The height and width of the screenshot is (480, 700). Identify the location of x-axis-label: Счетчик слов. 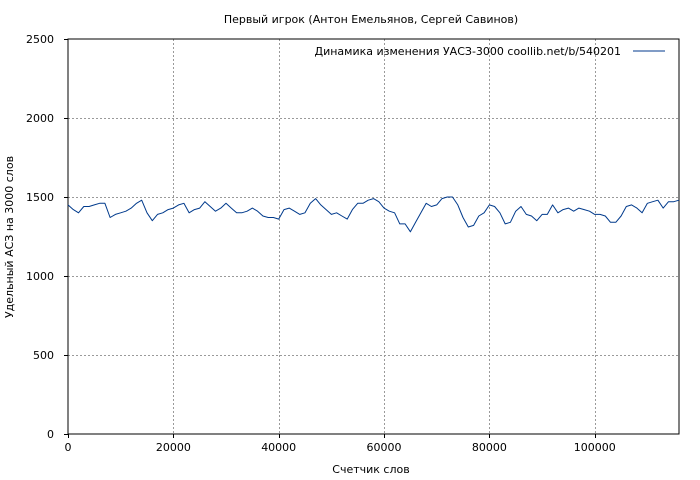
(370, 469).